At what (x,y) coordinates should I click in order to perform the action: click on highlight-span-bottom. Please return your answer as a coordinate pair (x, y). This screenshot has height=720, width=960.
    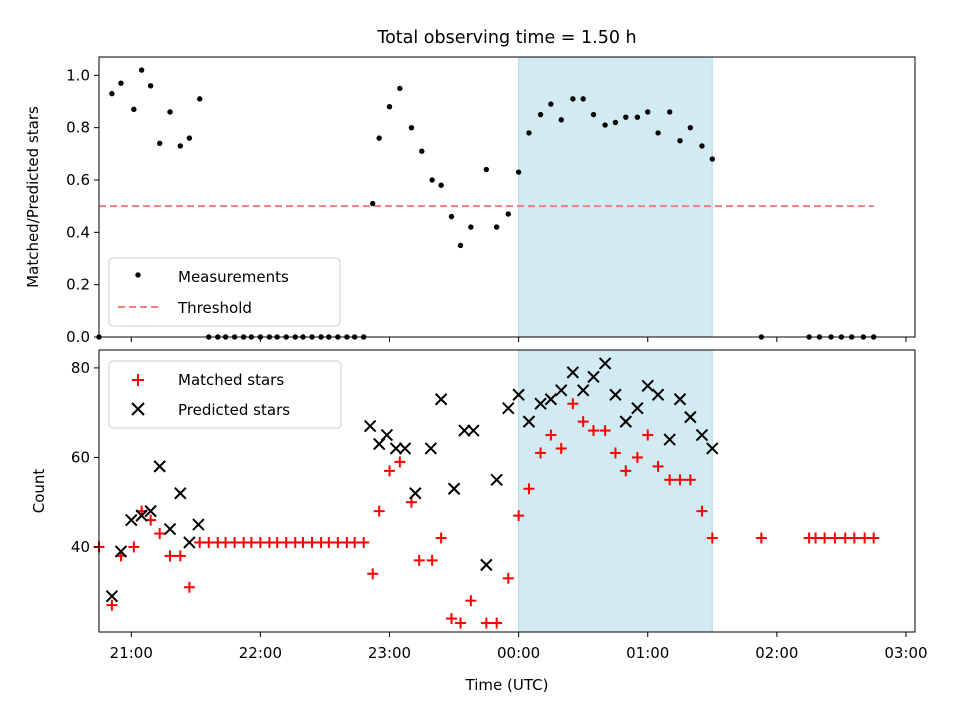
    Looking at the image, I should click on (615, 491).